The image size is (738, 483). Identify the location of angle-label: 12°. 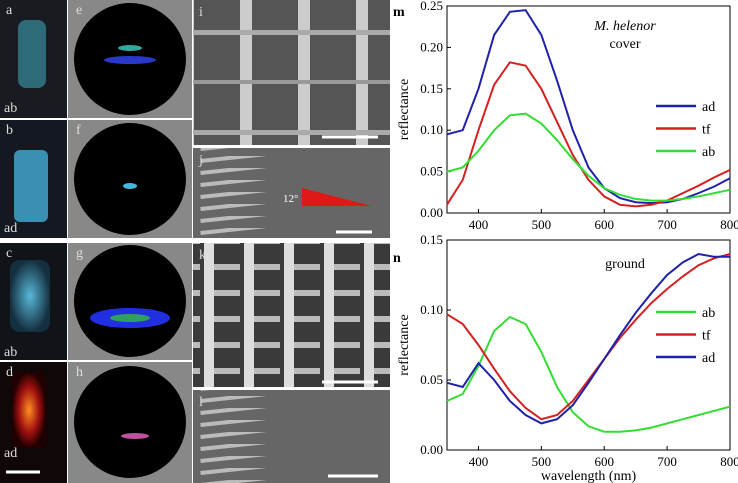
(290, 199).